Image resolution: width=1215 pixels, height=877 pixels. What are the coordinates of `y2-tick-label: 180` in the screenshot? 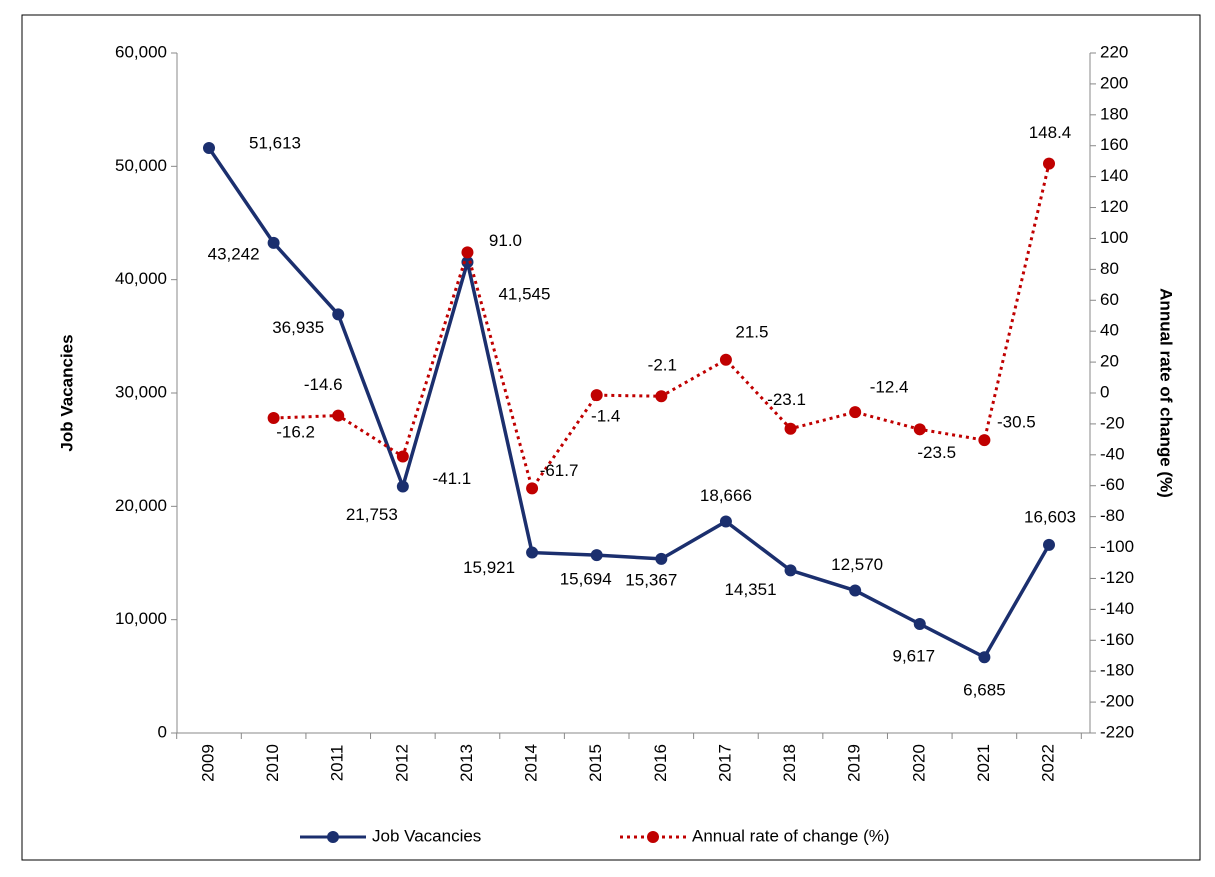 It's located at (1114, 113).